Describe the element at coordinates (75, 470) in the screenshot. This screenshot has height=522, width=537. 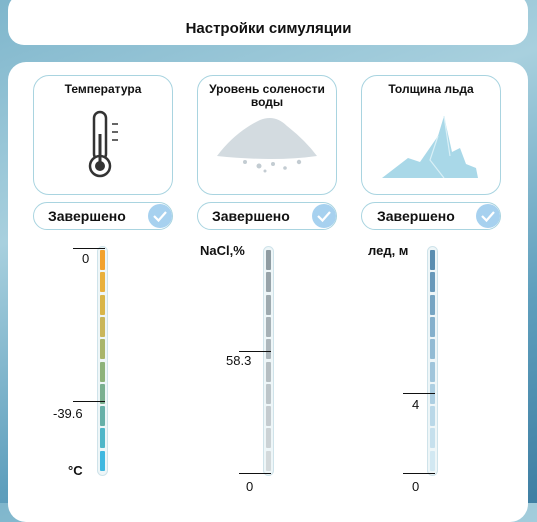
I see `slider-unit: °C` at that location.